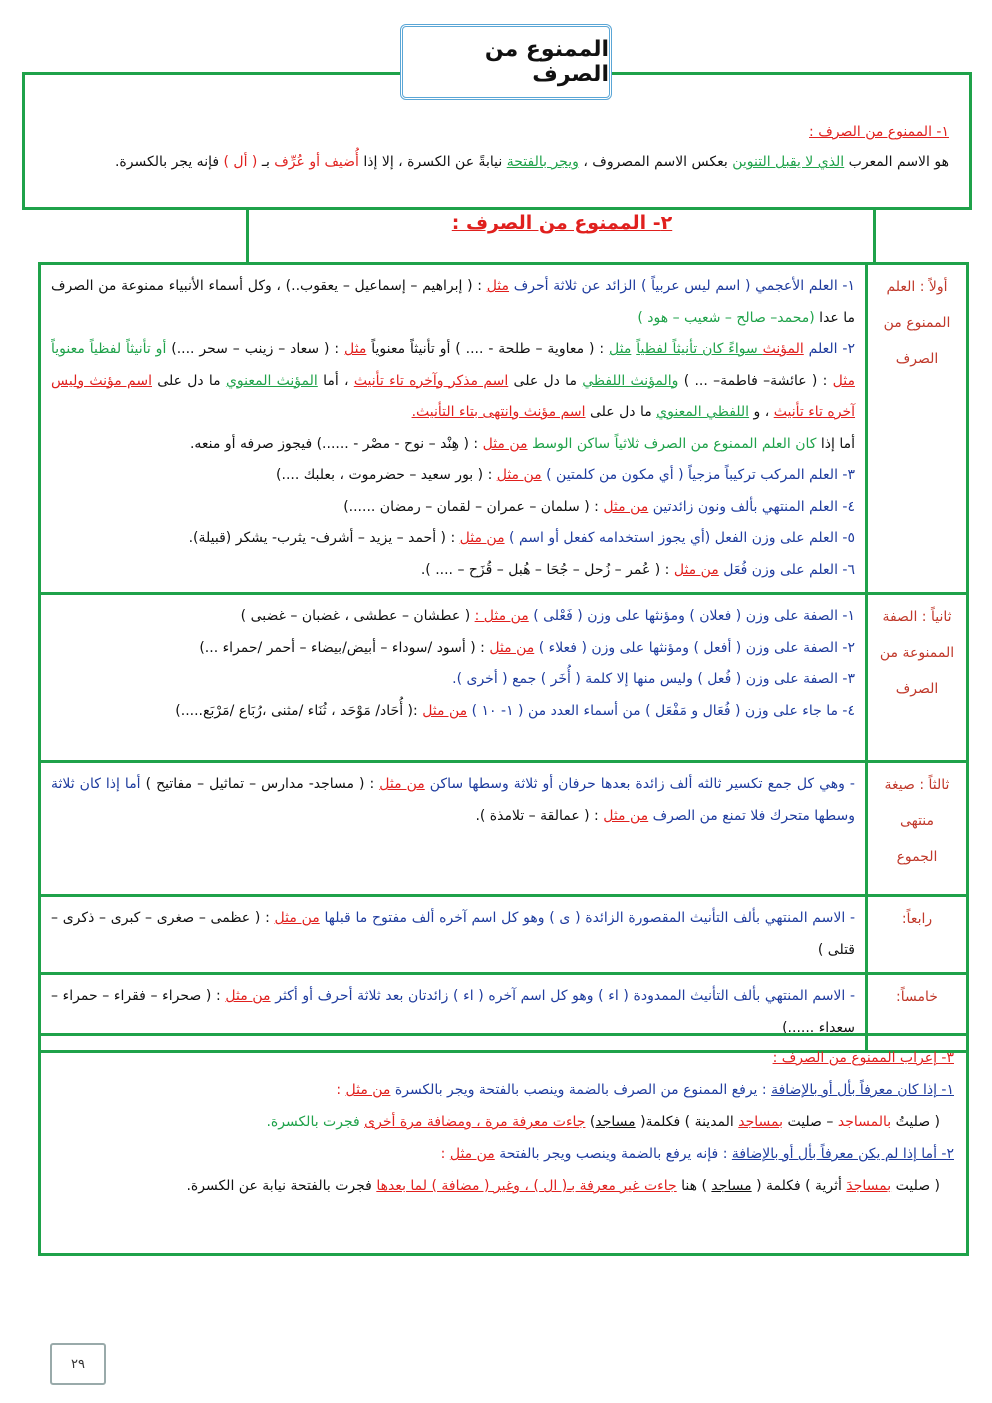  I want to click on text-run: فإنه يجر بالكسرة., so click(169, 162).